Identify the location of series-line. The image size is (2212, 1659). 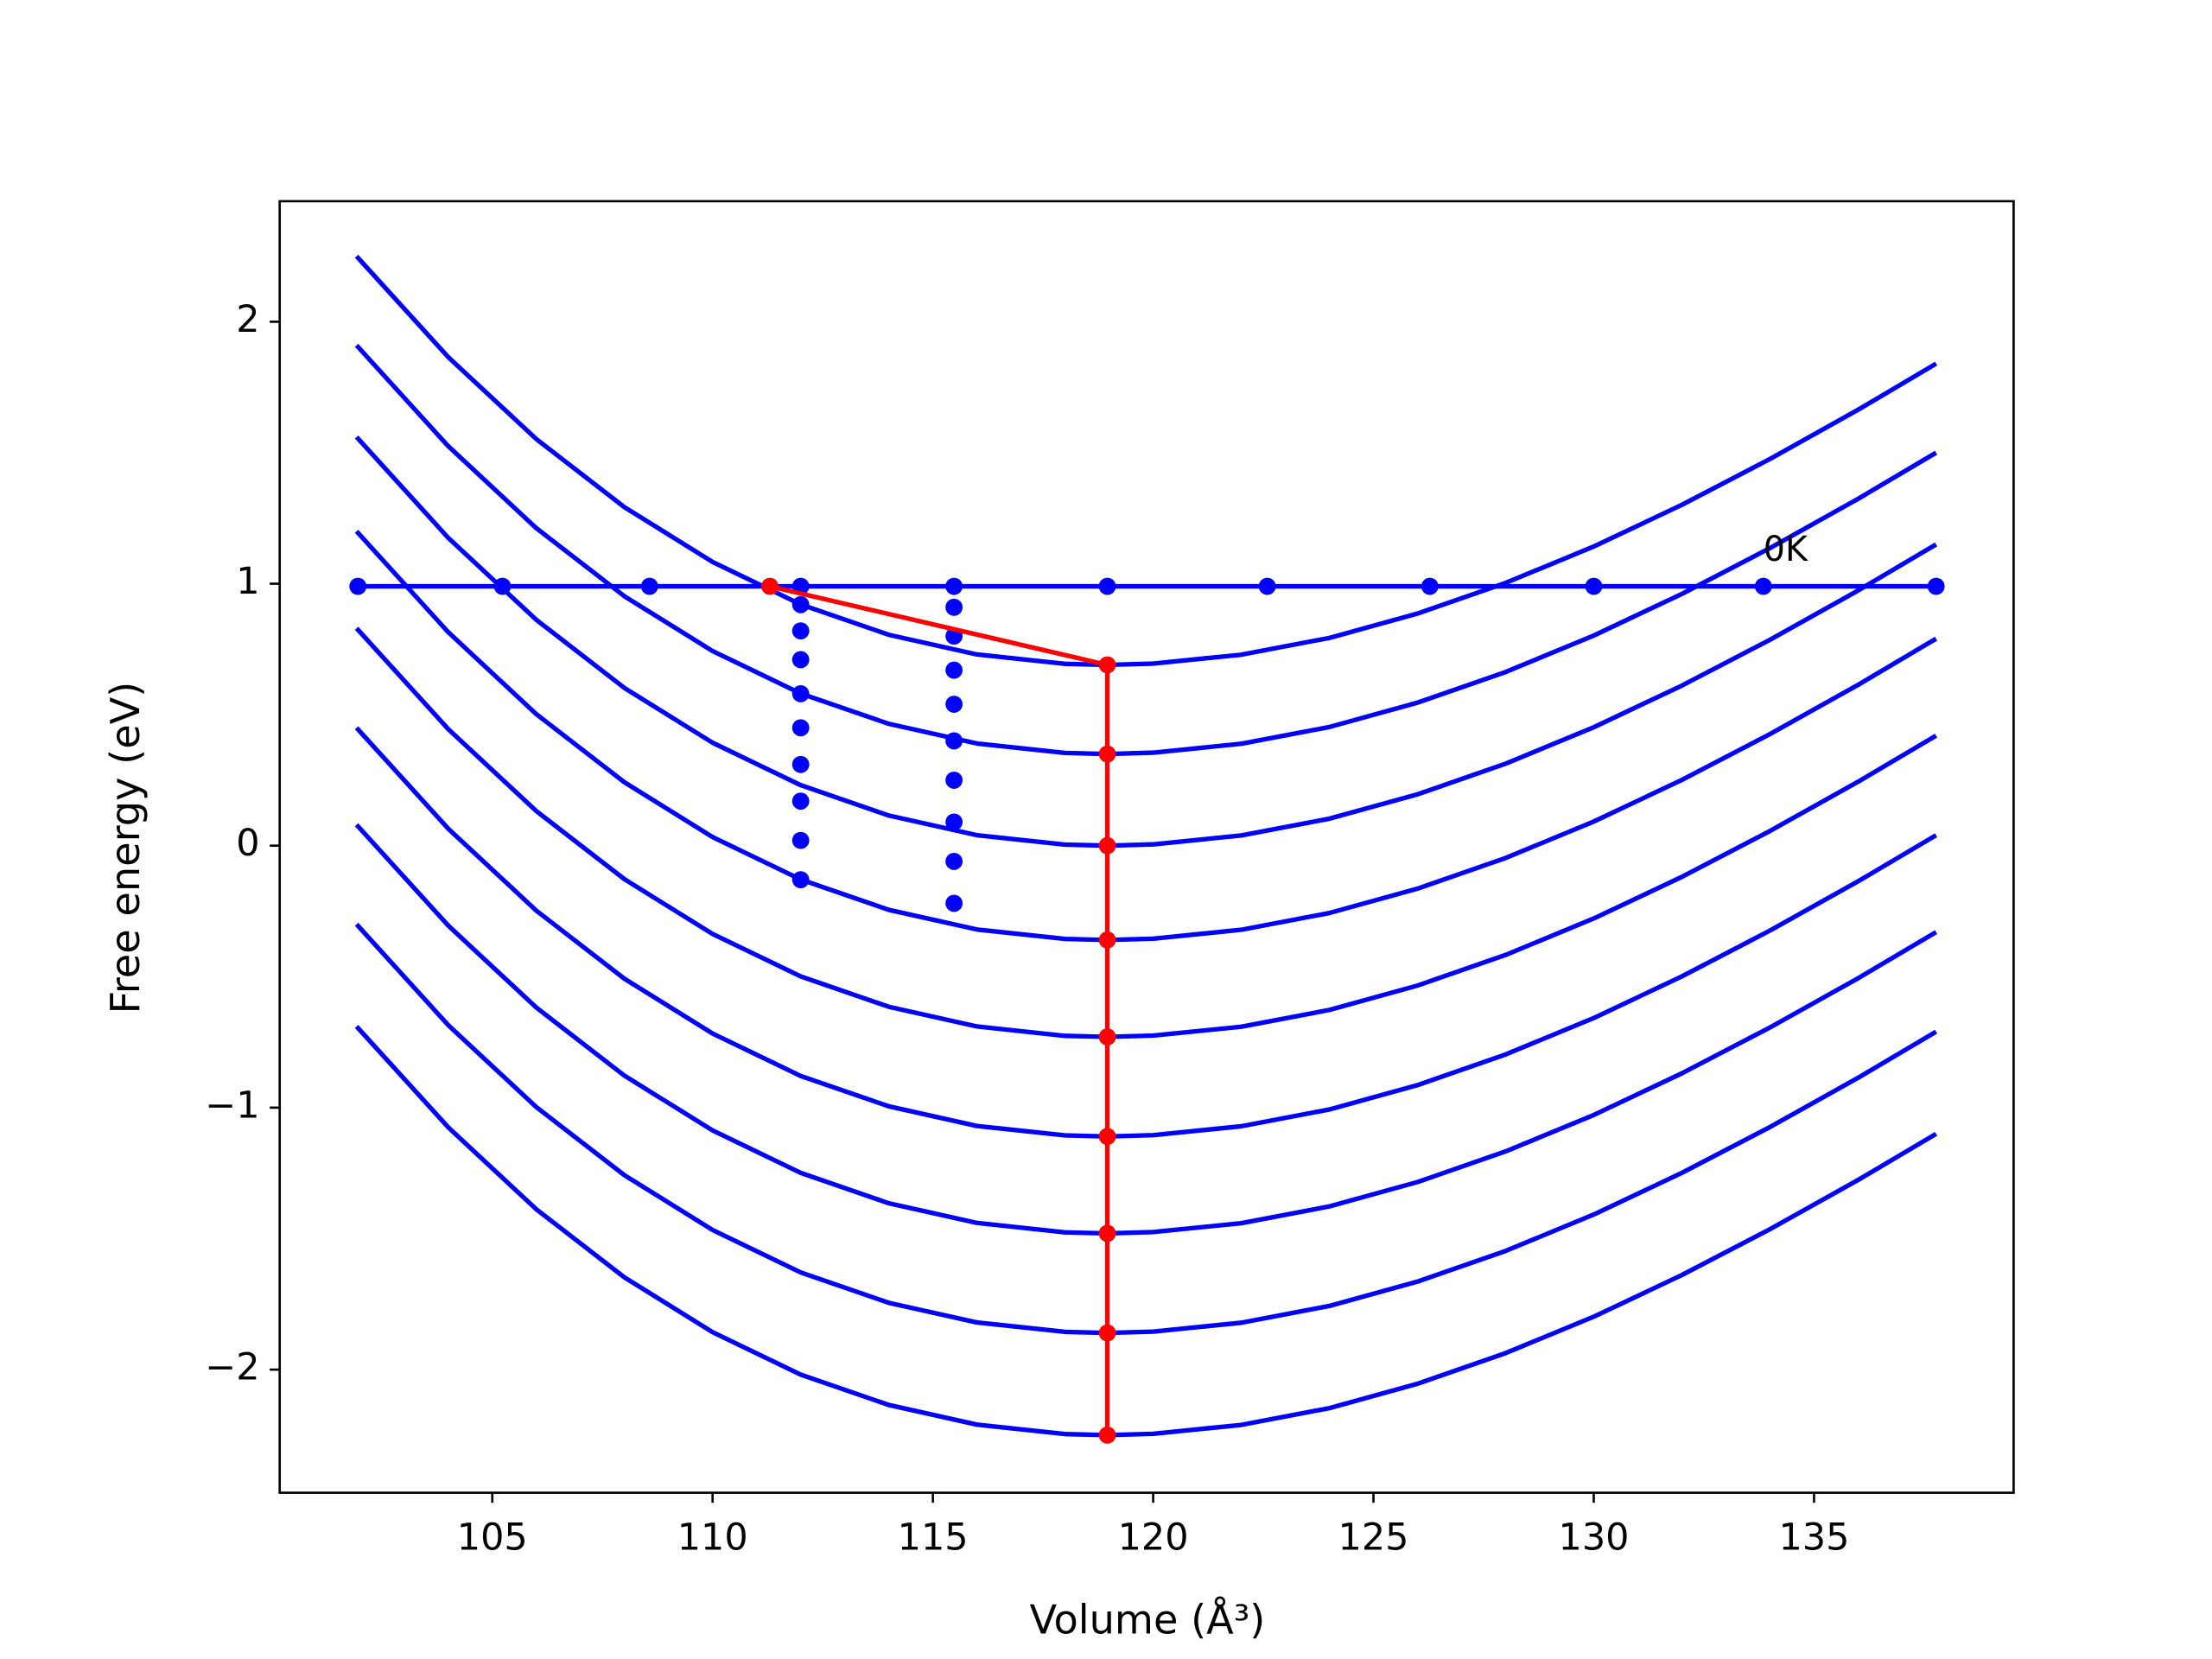
(940, 1009).